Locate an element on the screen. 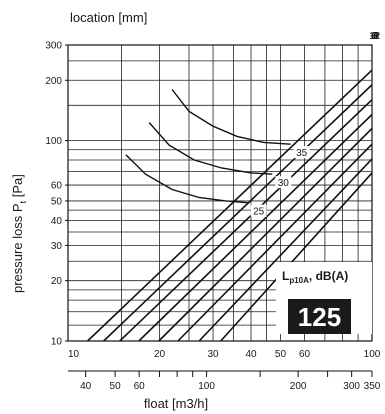 The width and height of the screenshot is (385, 414). top-tick-label: 9 is located at coordinates (375, 36).